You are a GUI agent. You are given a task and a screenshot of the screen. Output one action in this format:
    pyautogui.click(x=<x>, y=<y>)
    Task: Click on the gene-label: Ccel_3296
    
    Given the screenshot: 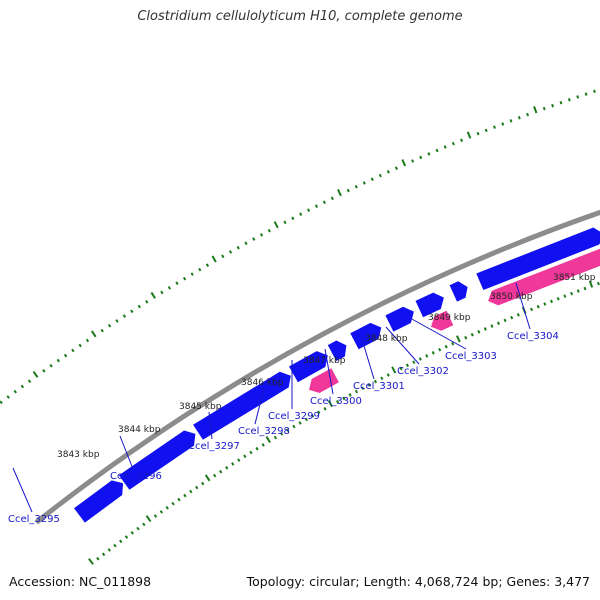 What is the action you would take?
    pyautogui.click(x=136, y=476)
    